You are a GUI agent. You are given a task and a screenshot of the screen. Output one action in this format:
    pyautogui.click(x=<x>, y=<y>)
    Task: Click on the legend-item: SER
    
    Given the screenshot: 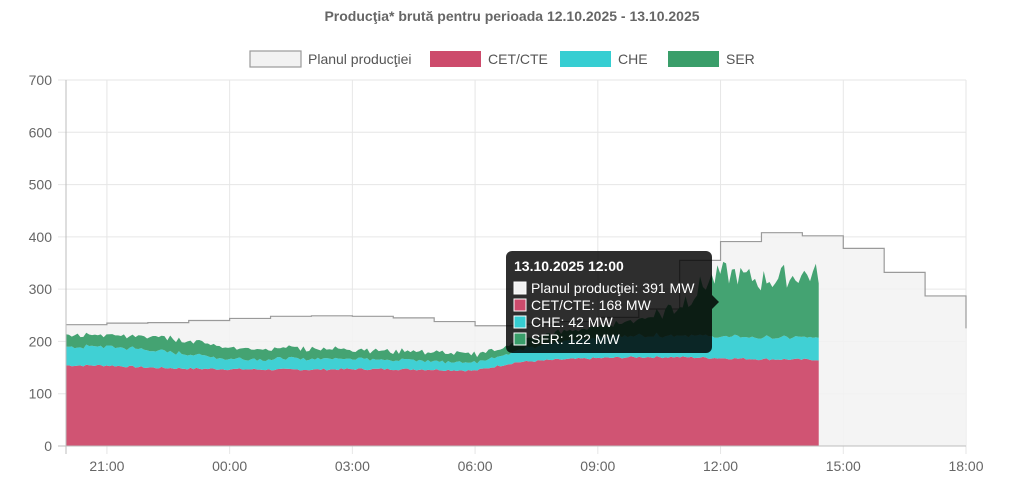 What is the action you would take?
    pyautogui.click(x=711, y=59)
    